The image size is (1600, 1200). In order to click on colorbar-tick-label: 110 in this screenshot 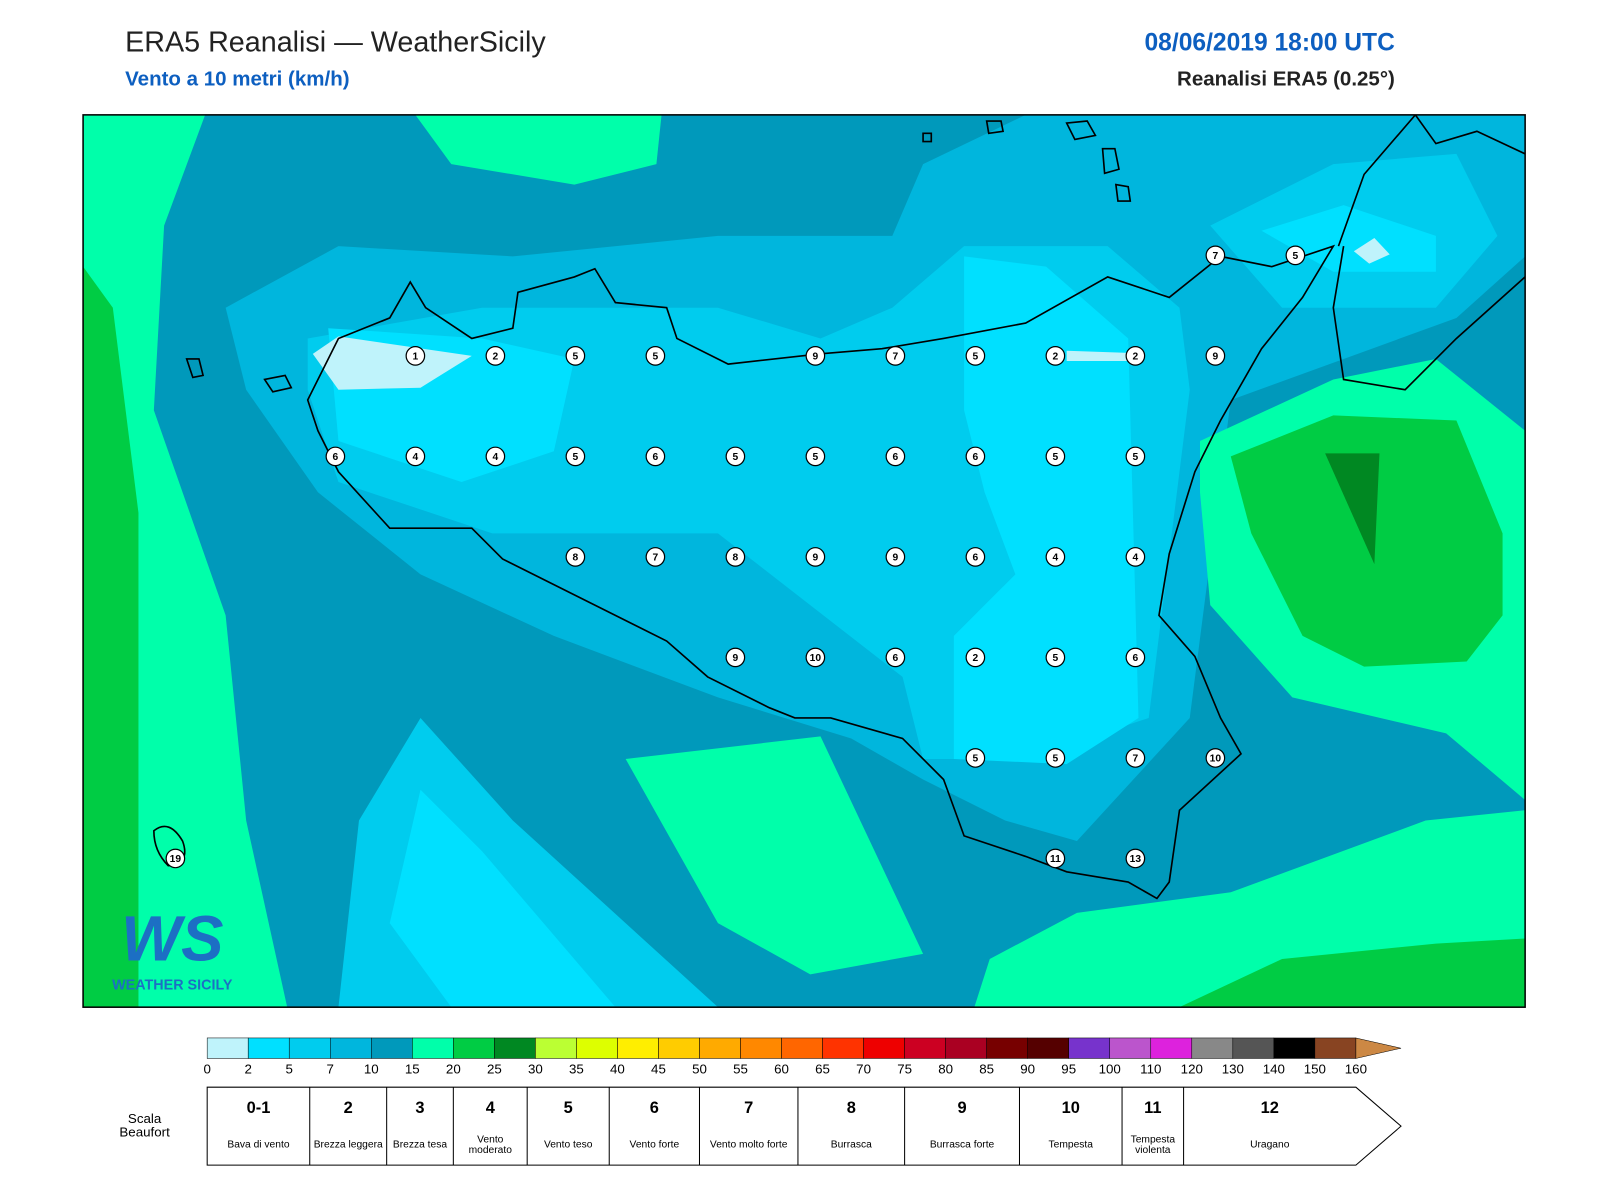, I will do `click(1150, 1068)`.